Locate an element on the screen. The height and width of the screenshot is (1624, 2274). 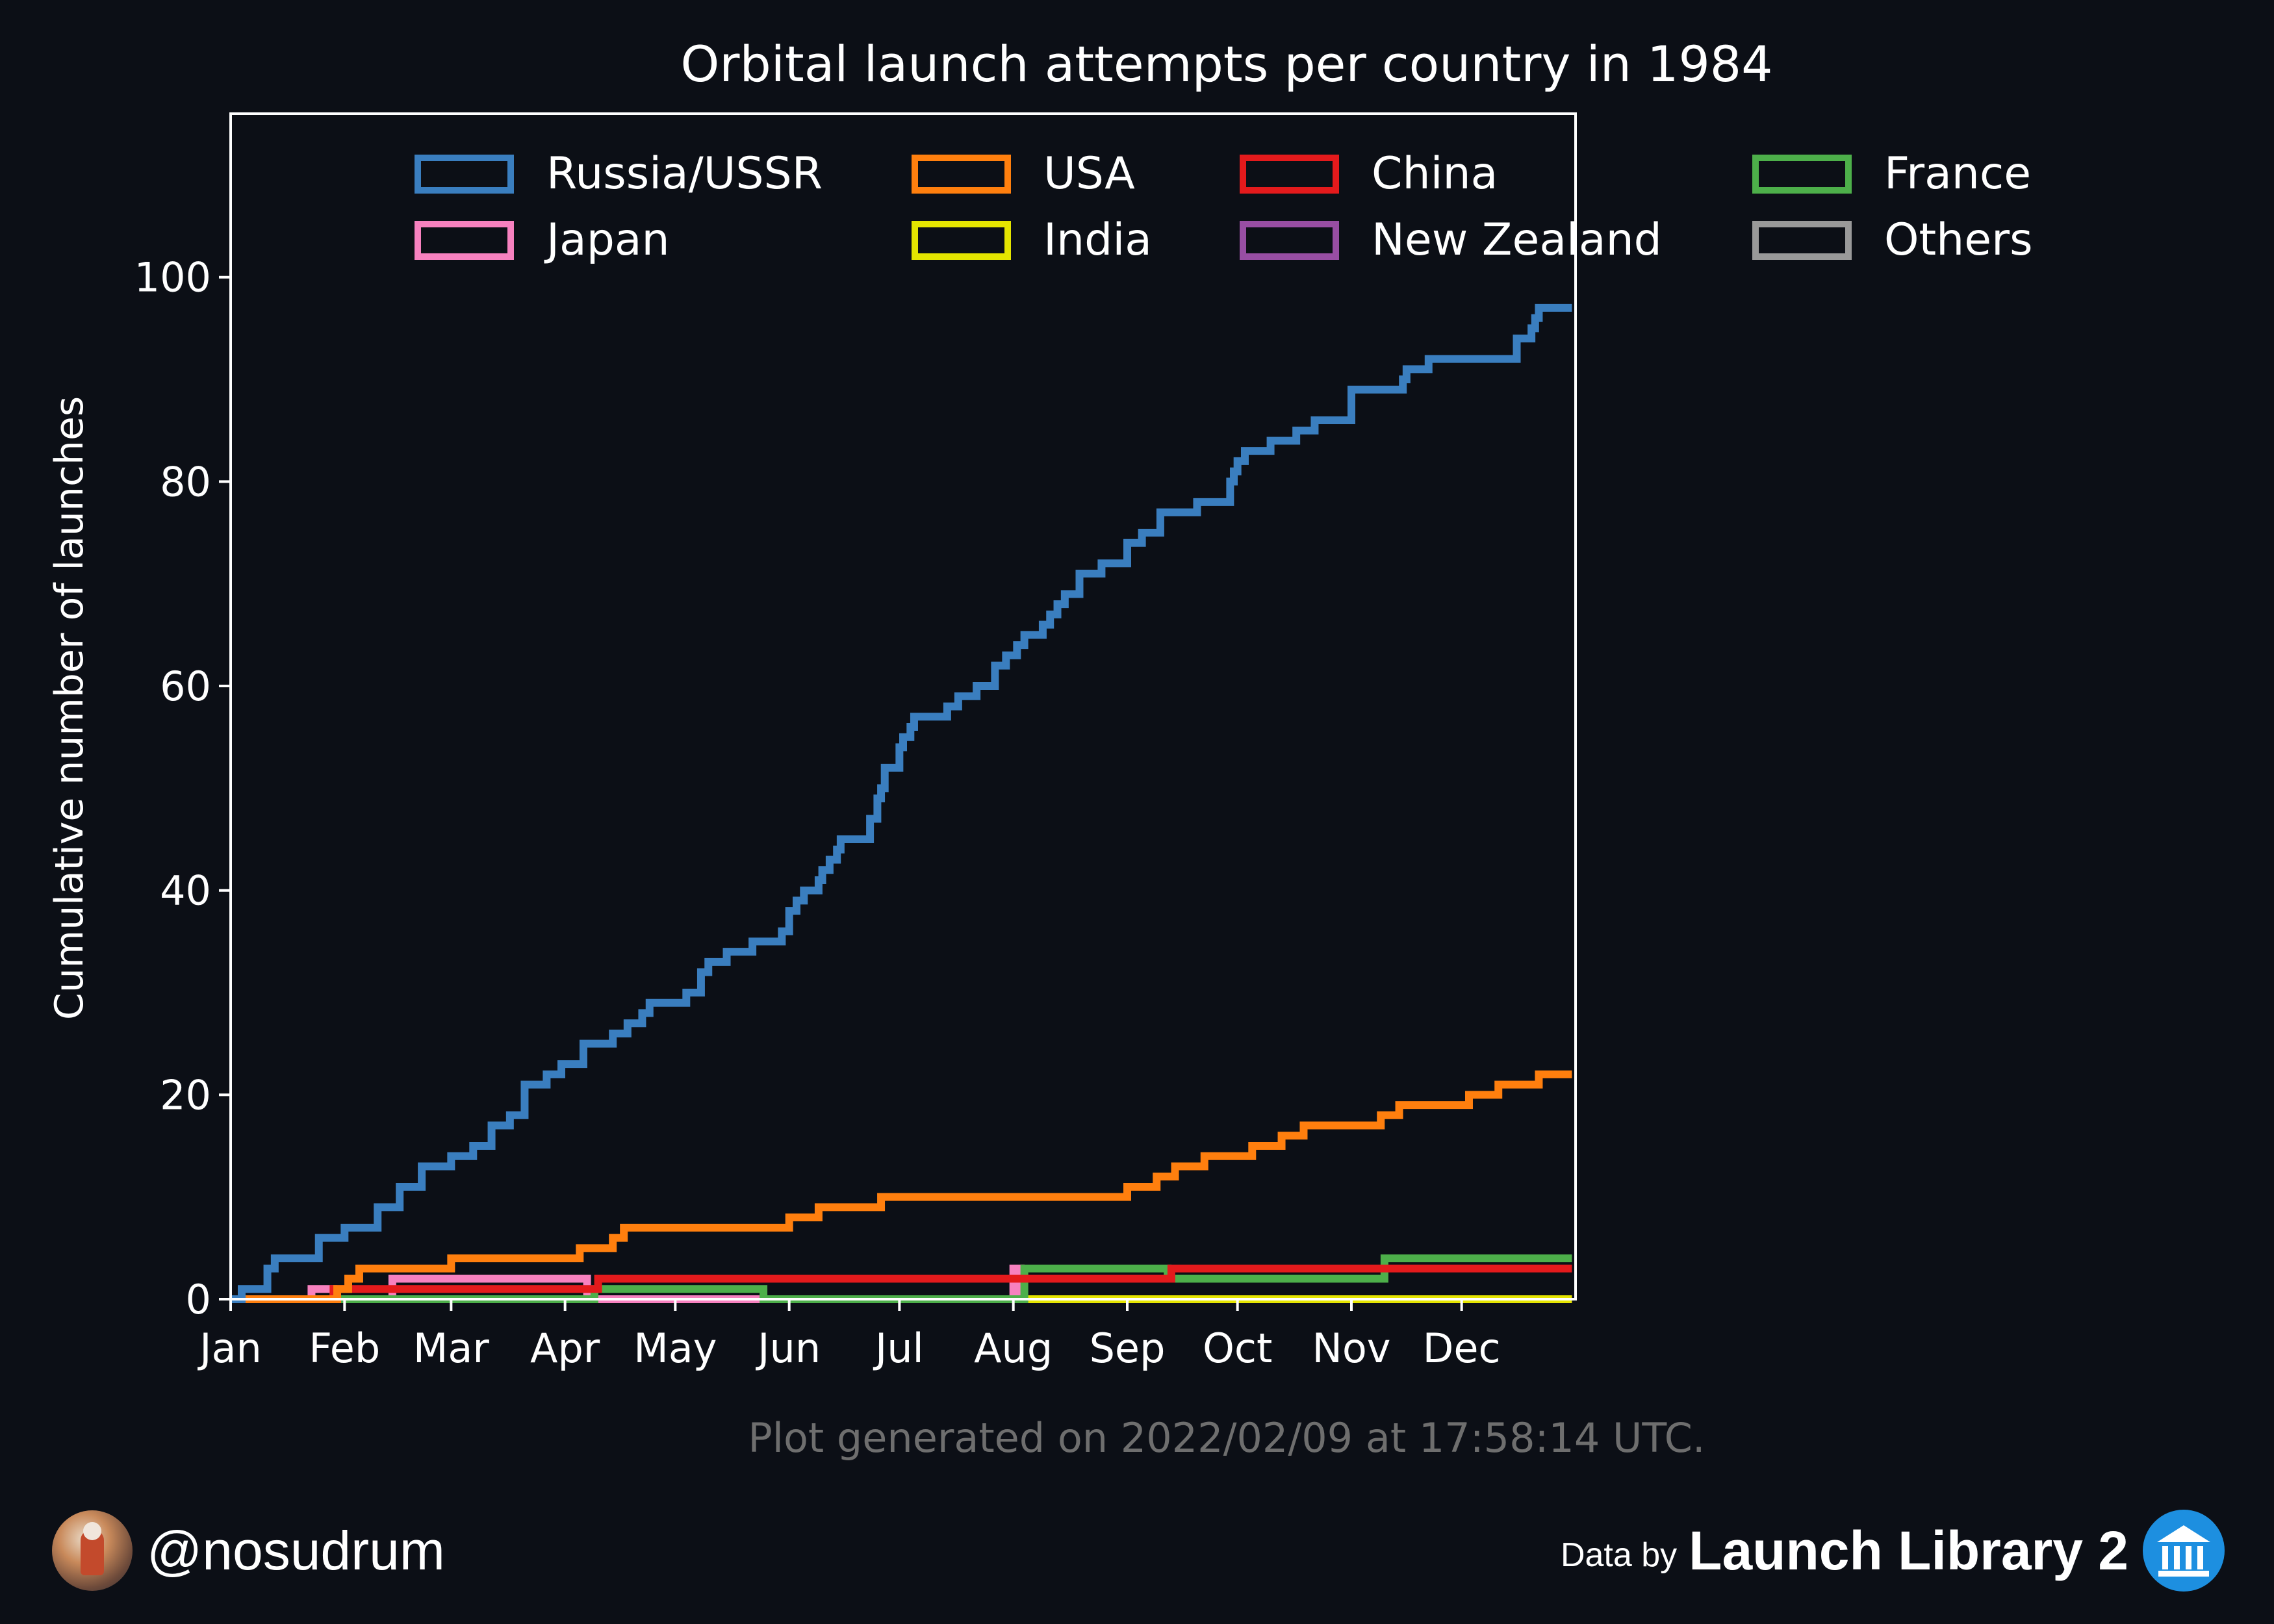
launch-library-logo-icon is located at coordinates (2184, 1551).